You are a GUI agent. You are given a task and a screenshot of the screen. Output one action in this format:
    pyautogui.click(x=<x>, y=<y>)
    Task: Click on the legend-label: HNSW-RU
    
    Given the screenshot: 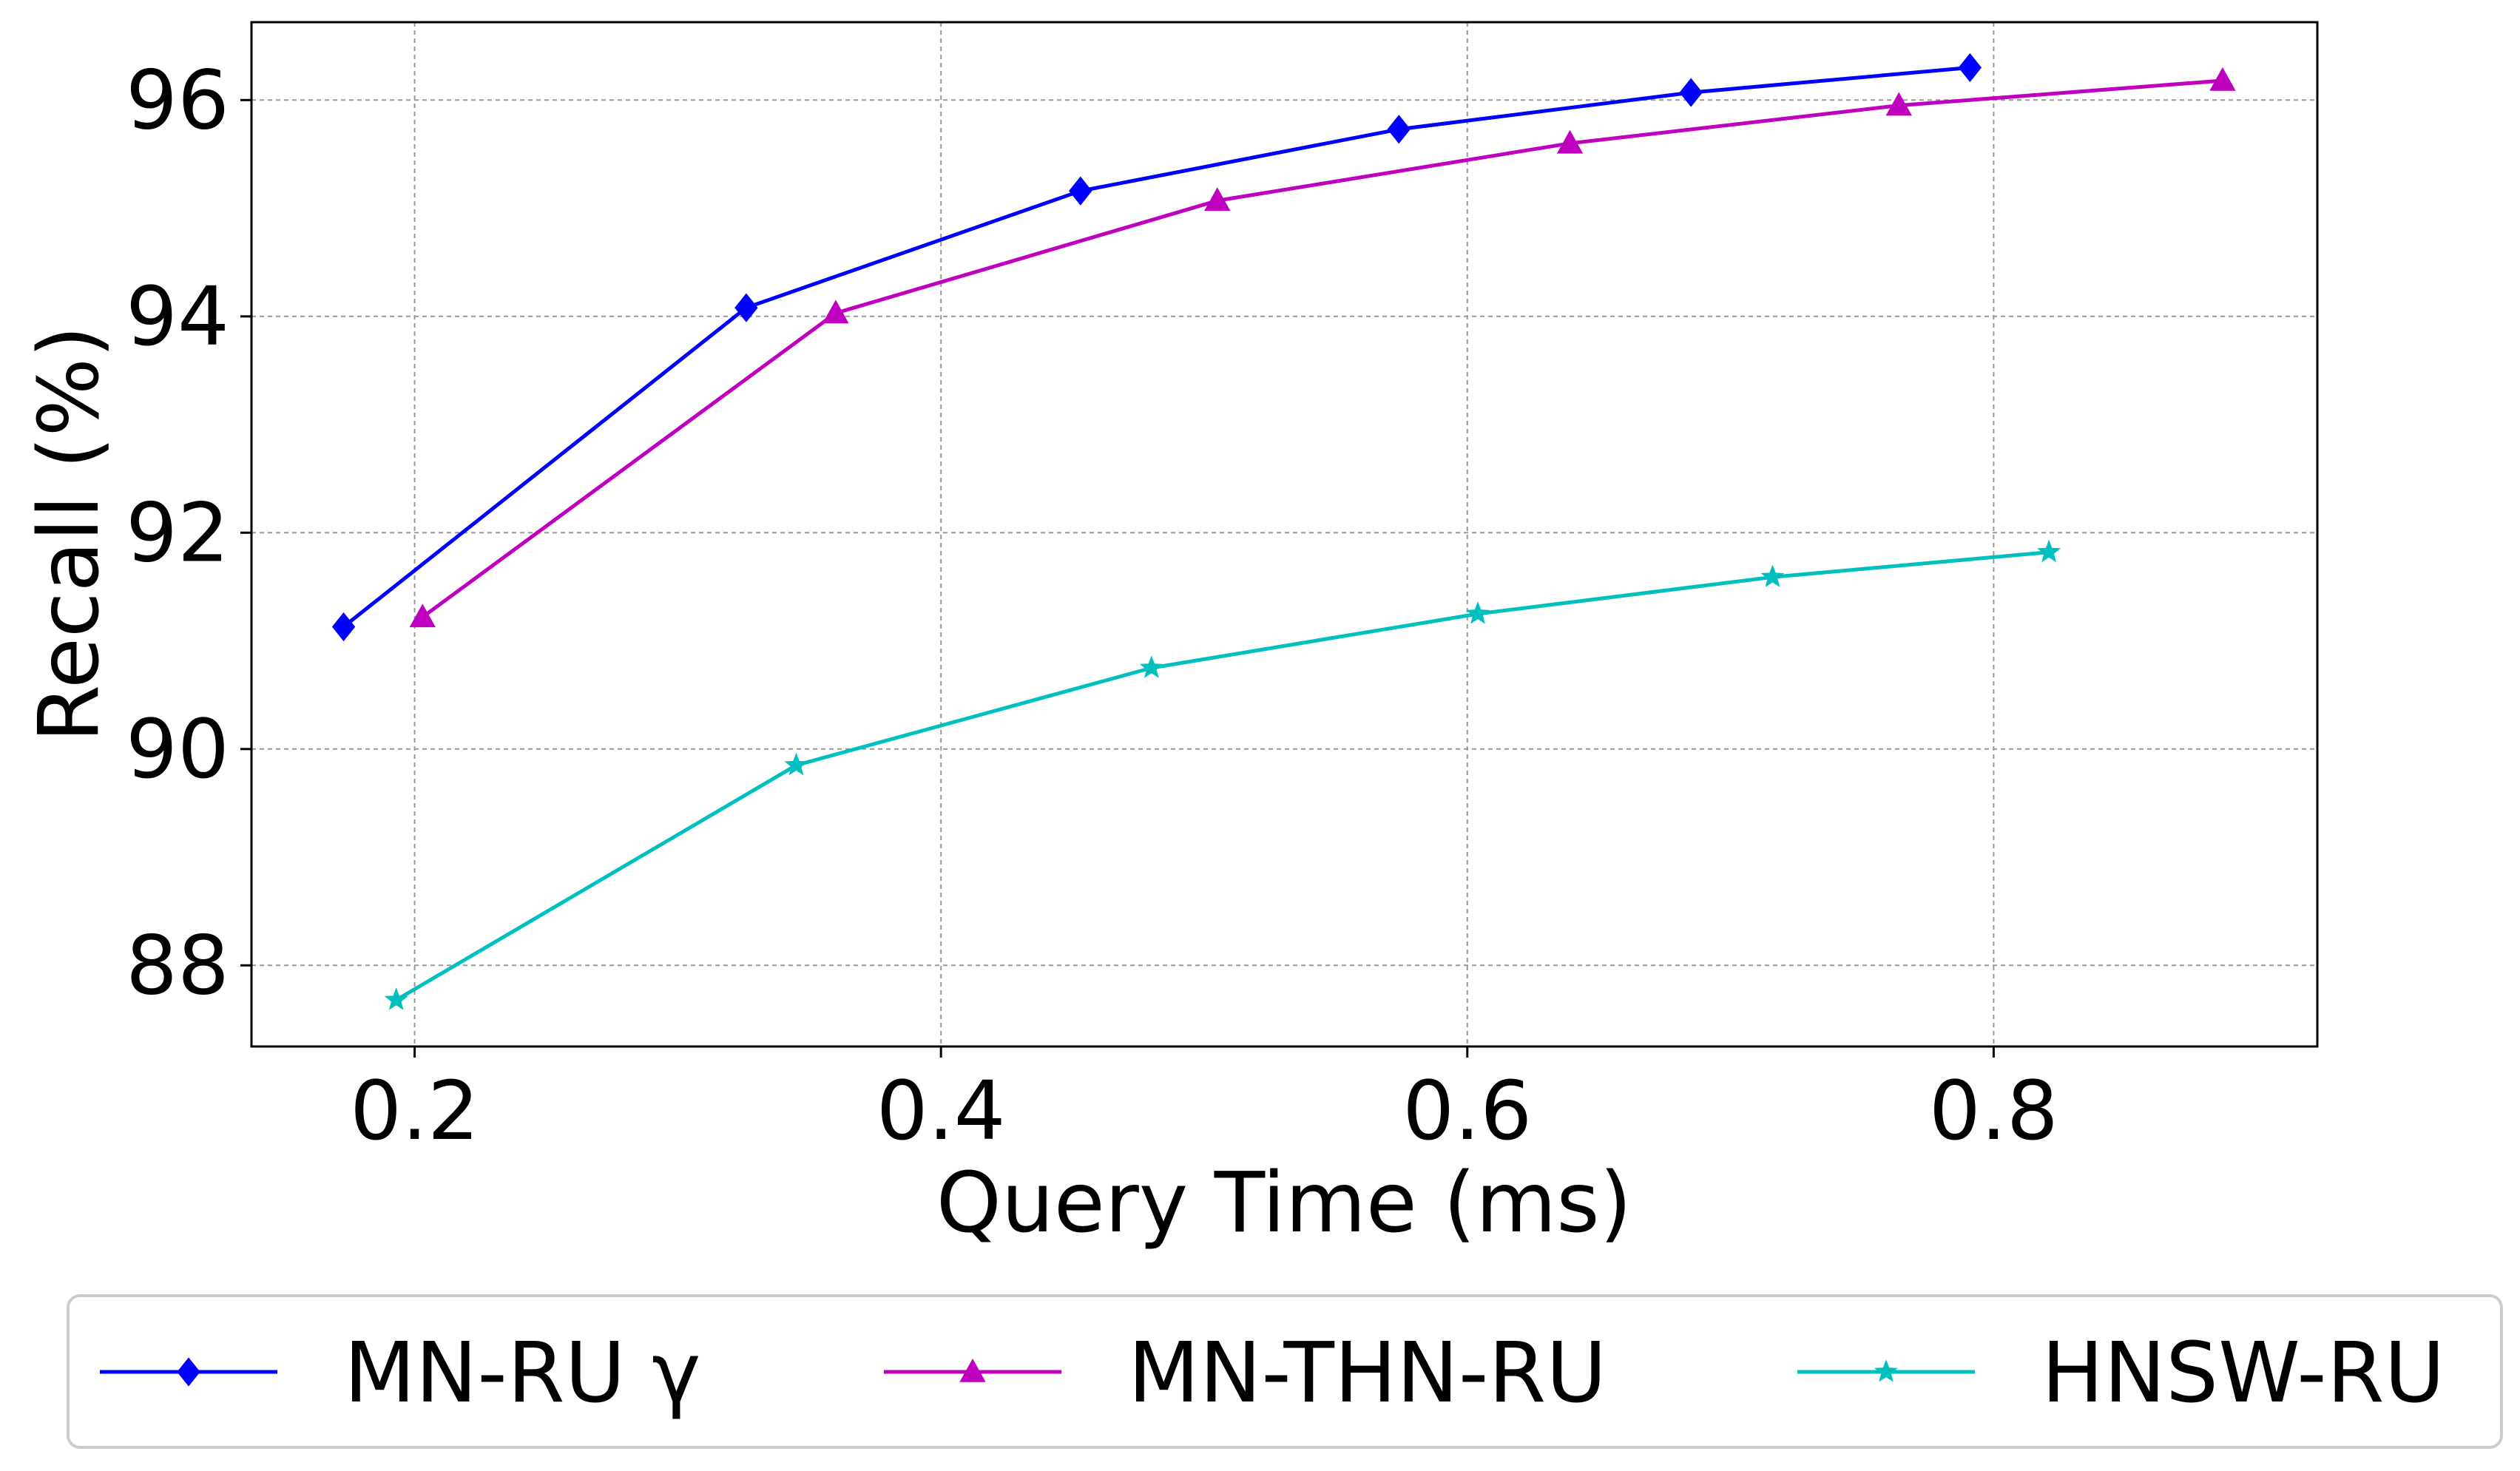 What is the action you would take?
    pyautogui.click(x=2243, y=1373)
    